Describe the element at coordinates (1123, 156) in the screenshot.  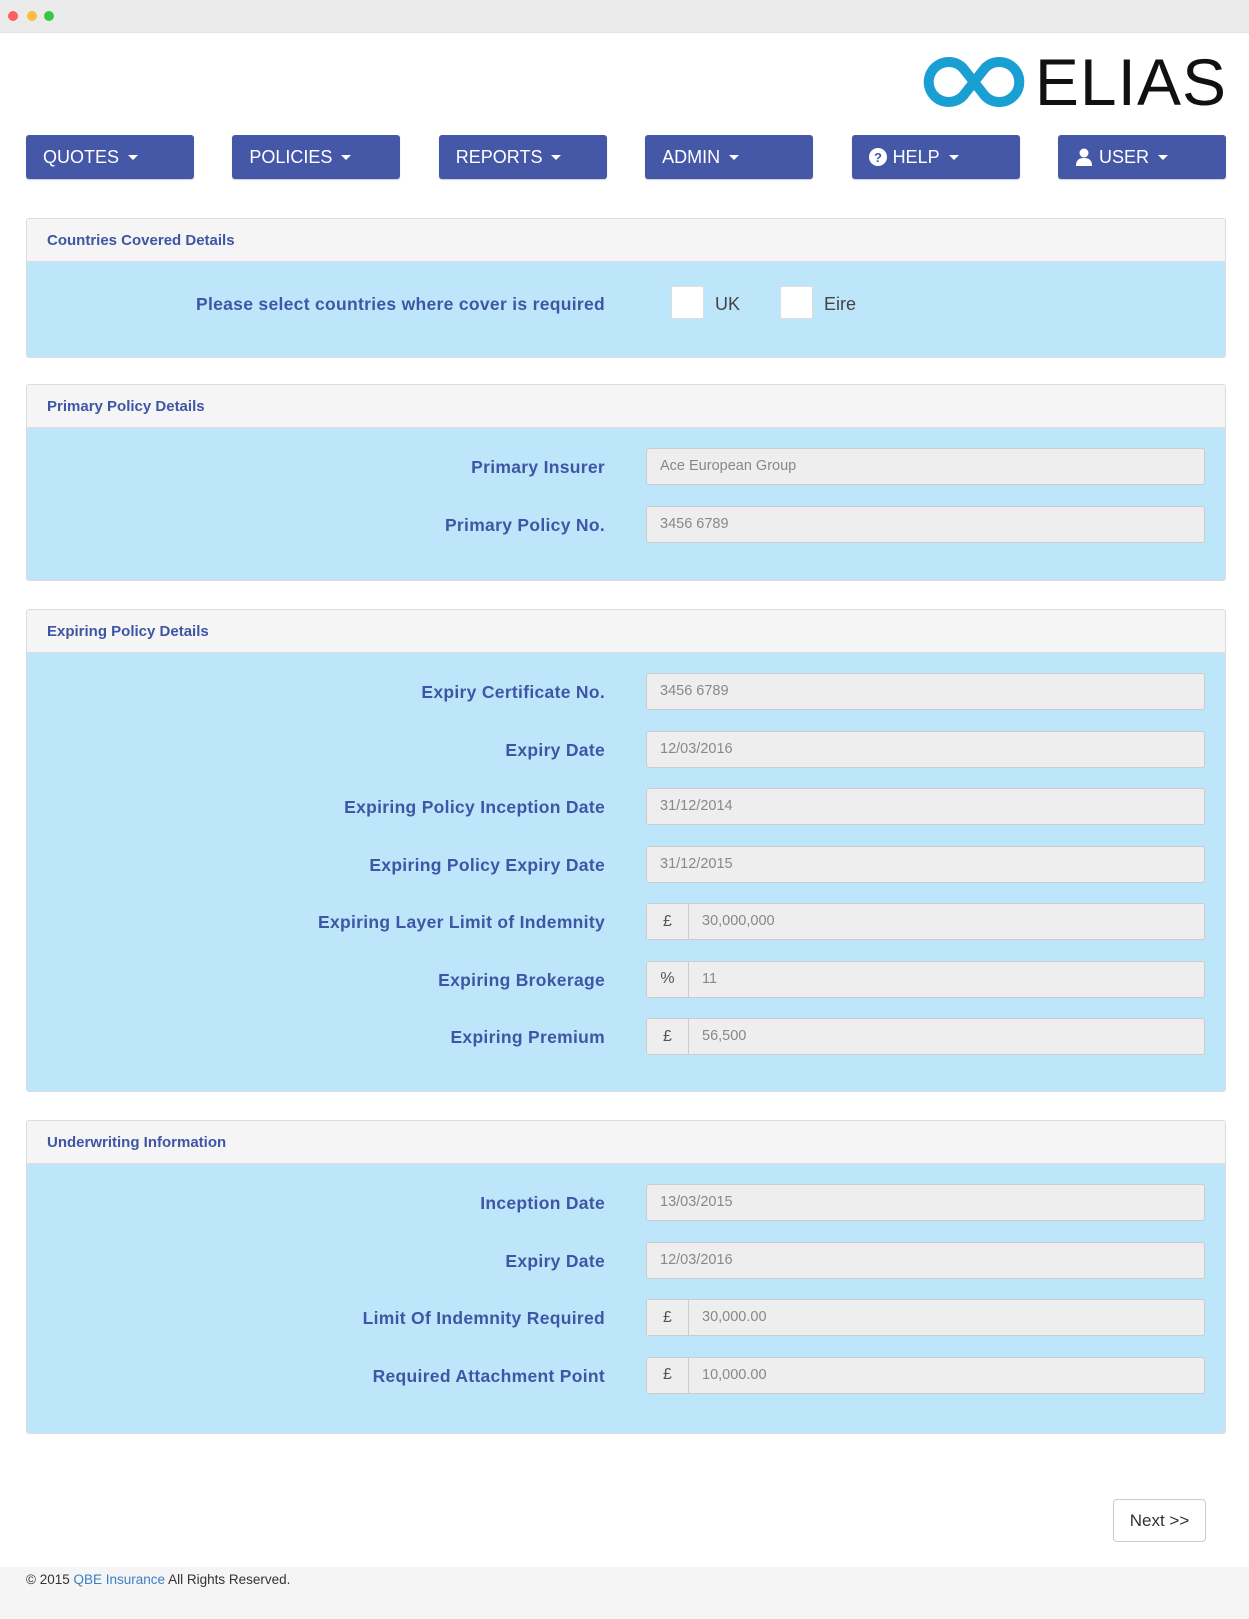
I see `nav-label: USER` at that location.